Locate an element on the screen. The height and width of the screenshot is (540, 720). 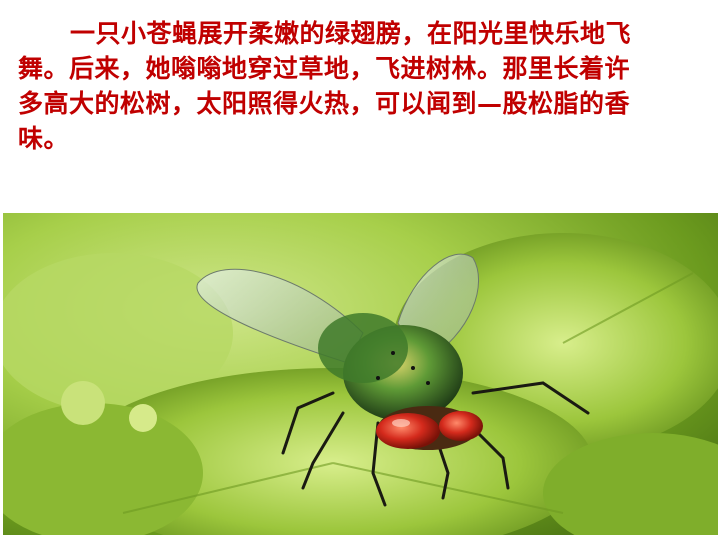
passage-line-1: 一只小苍蝇展开柔嫩的绿翅膀，在阳光里快乐地飞 is located at coordinates (351, 33).